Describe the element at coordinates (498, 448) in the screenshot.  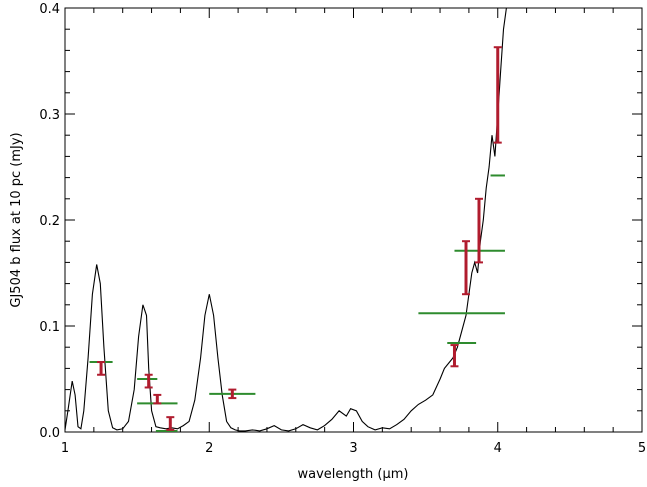
I see `x-tick-label: 4` at that location.